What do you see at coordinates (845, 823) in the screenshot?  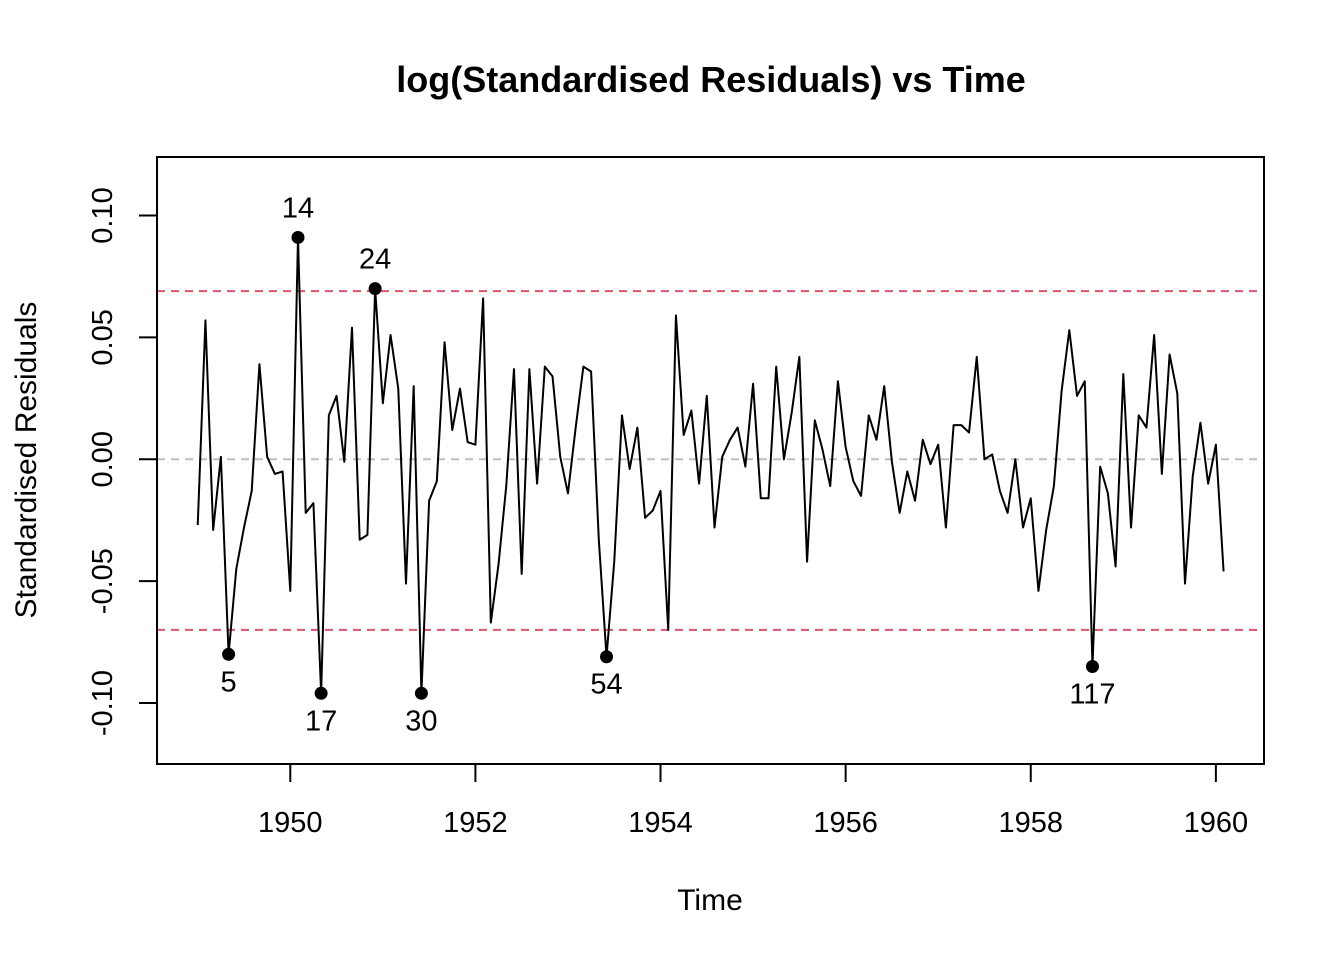 I see `x-tick-label-1956: 1956` at bounding box center [845, 823].